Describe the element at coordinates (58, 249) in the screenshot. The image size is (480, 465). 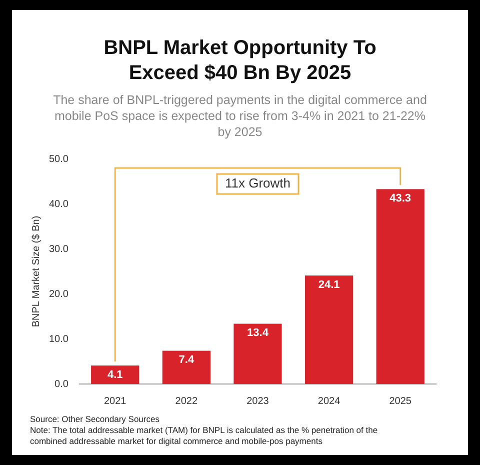
I see `y-tick-label: 30.0` at that location.